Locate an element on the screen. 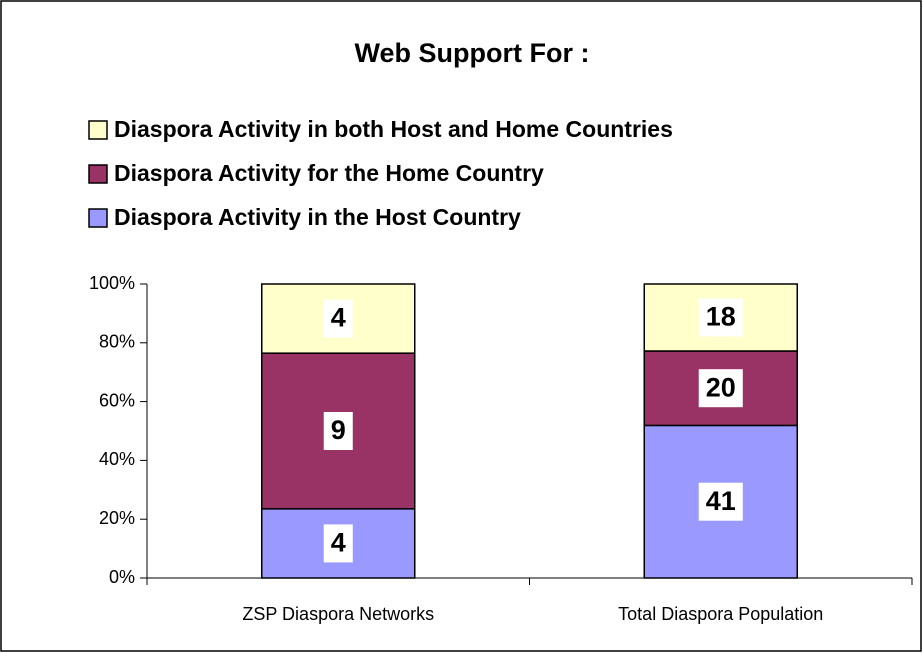 The height and width of the screenshot is (653, 923). y-tick-label: 100% is located at coordinates (112, 283).